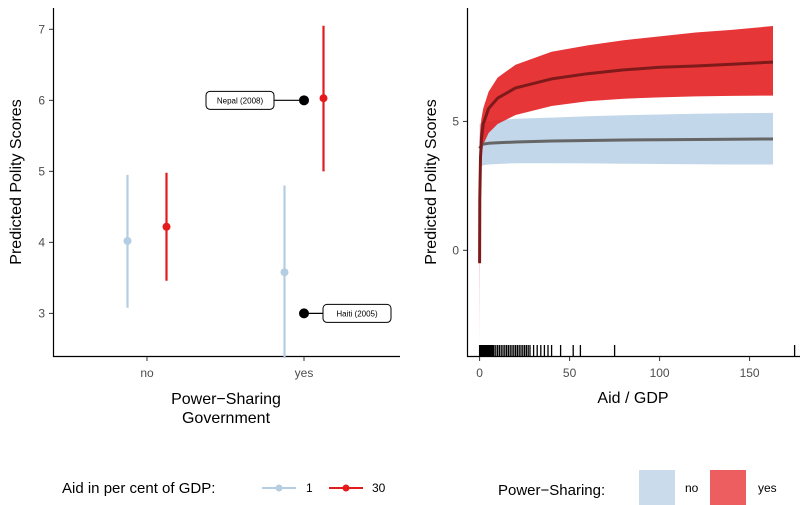 The width and height of the screenshot is (800, 505). I want to click on legend-label-no: no, so click(692, 488).